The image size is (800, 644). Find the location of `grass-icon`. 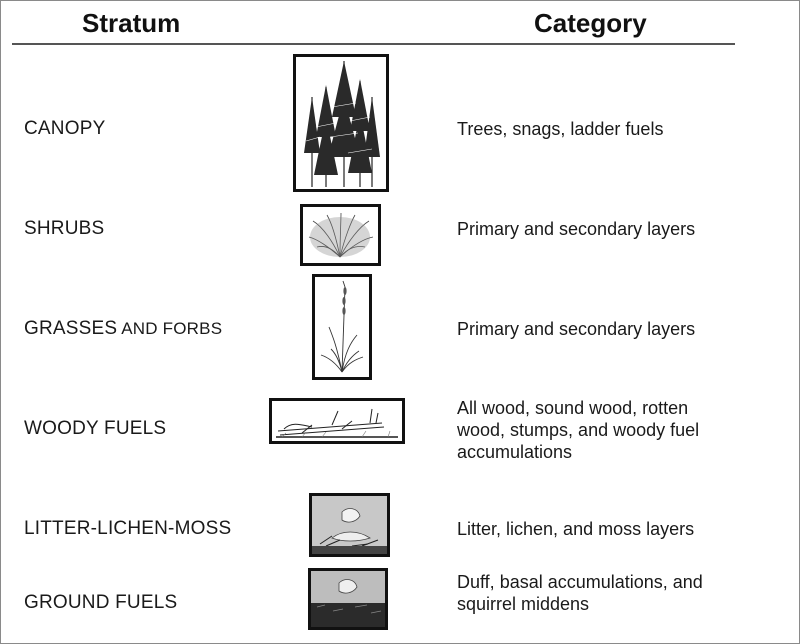

grass-icon is located at coordinates (342, 327).